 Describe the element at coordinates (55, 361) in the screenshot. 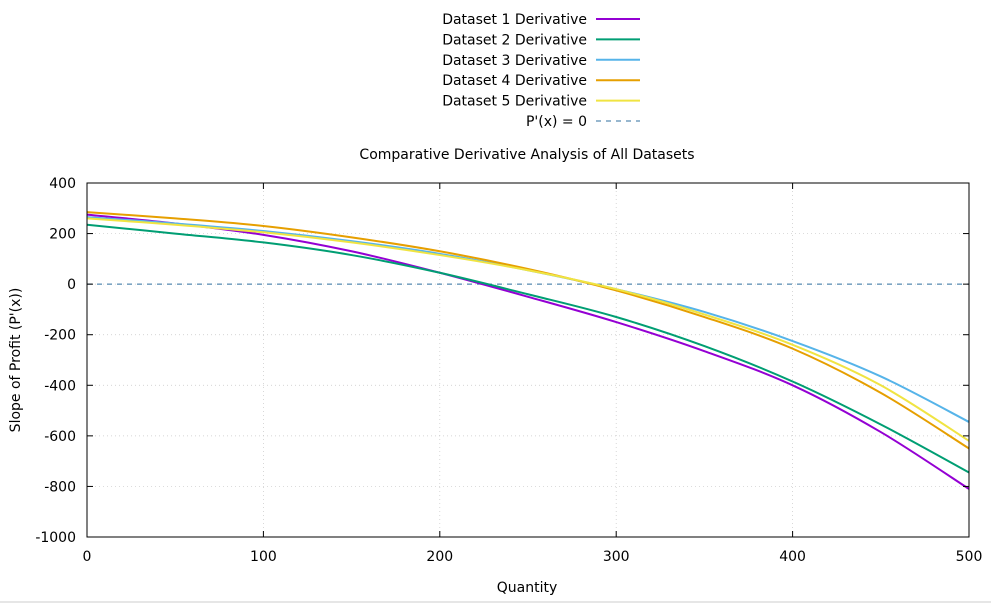

I see `y-tick-labels: 400 200 0 -200 -400 -600 -800 -1000` at that location.